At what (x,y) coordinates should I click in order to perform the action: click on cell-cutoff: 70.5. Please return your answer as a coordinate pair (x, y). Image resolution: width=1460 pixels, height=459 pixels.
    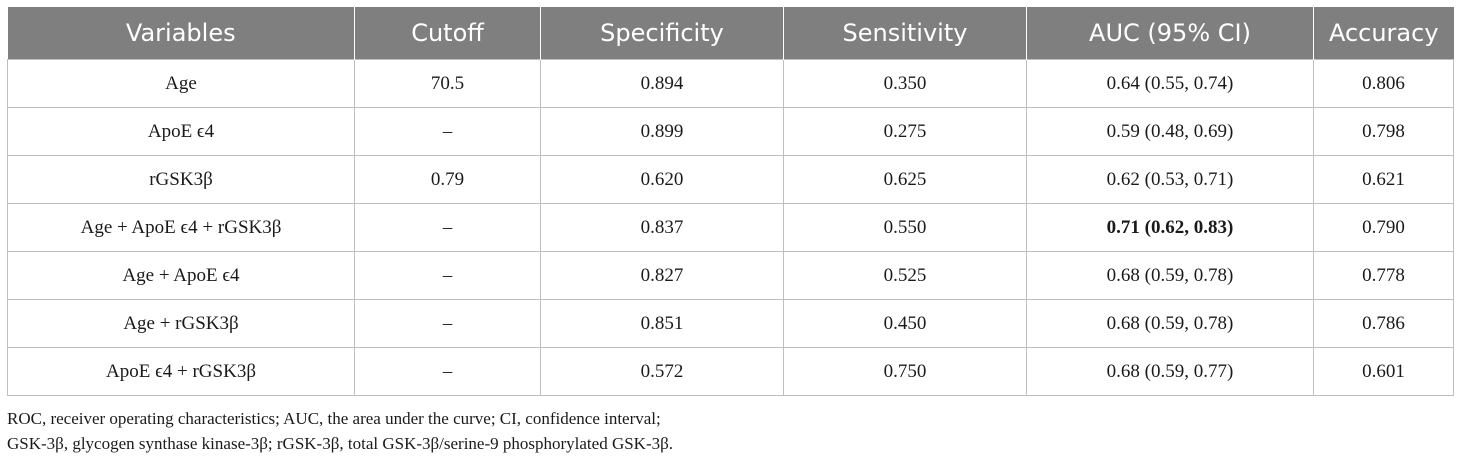
    Looking at the image, I should click on (447, 83).